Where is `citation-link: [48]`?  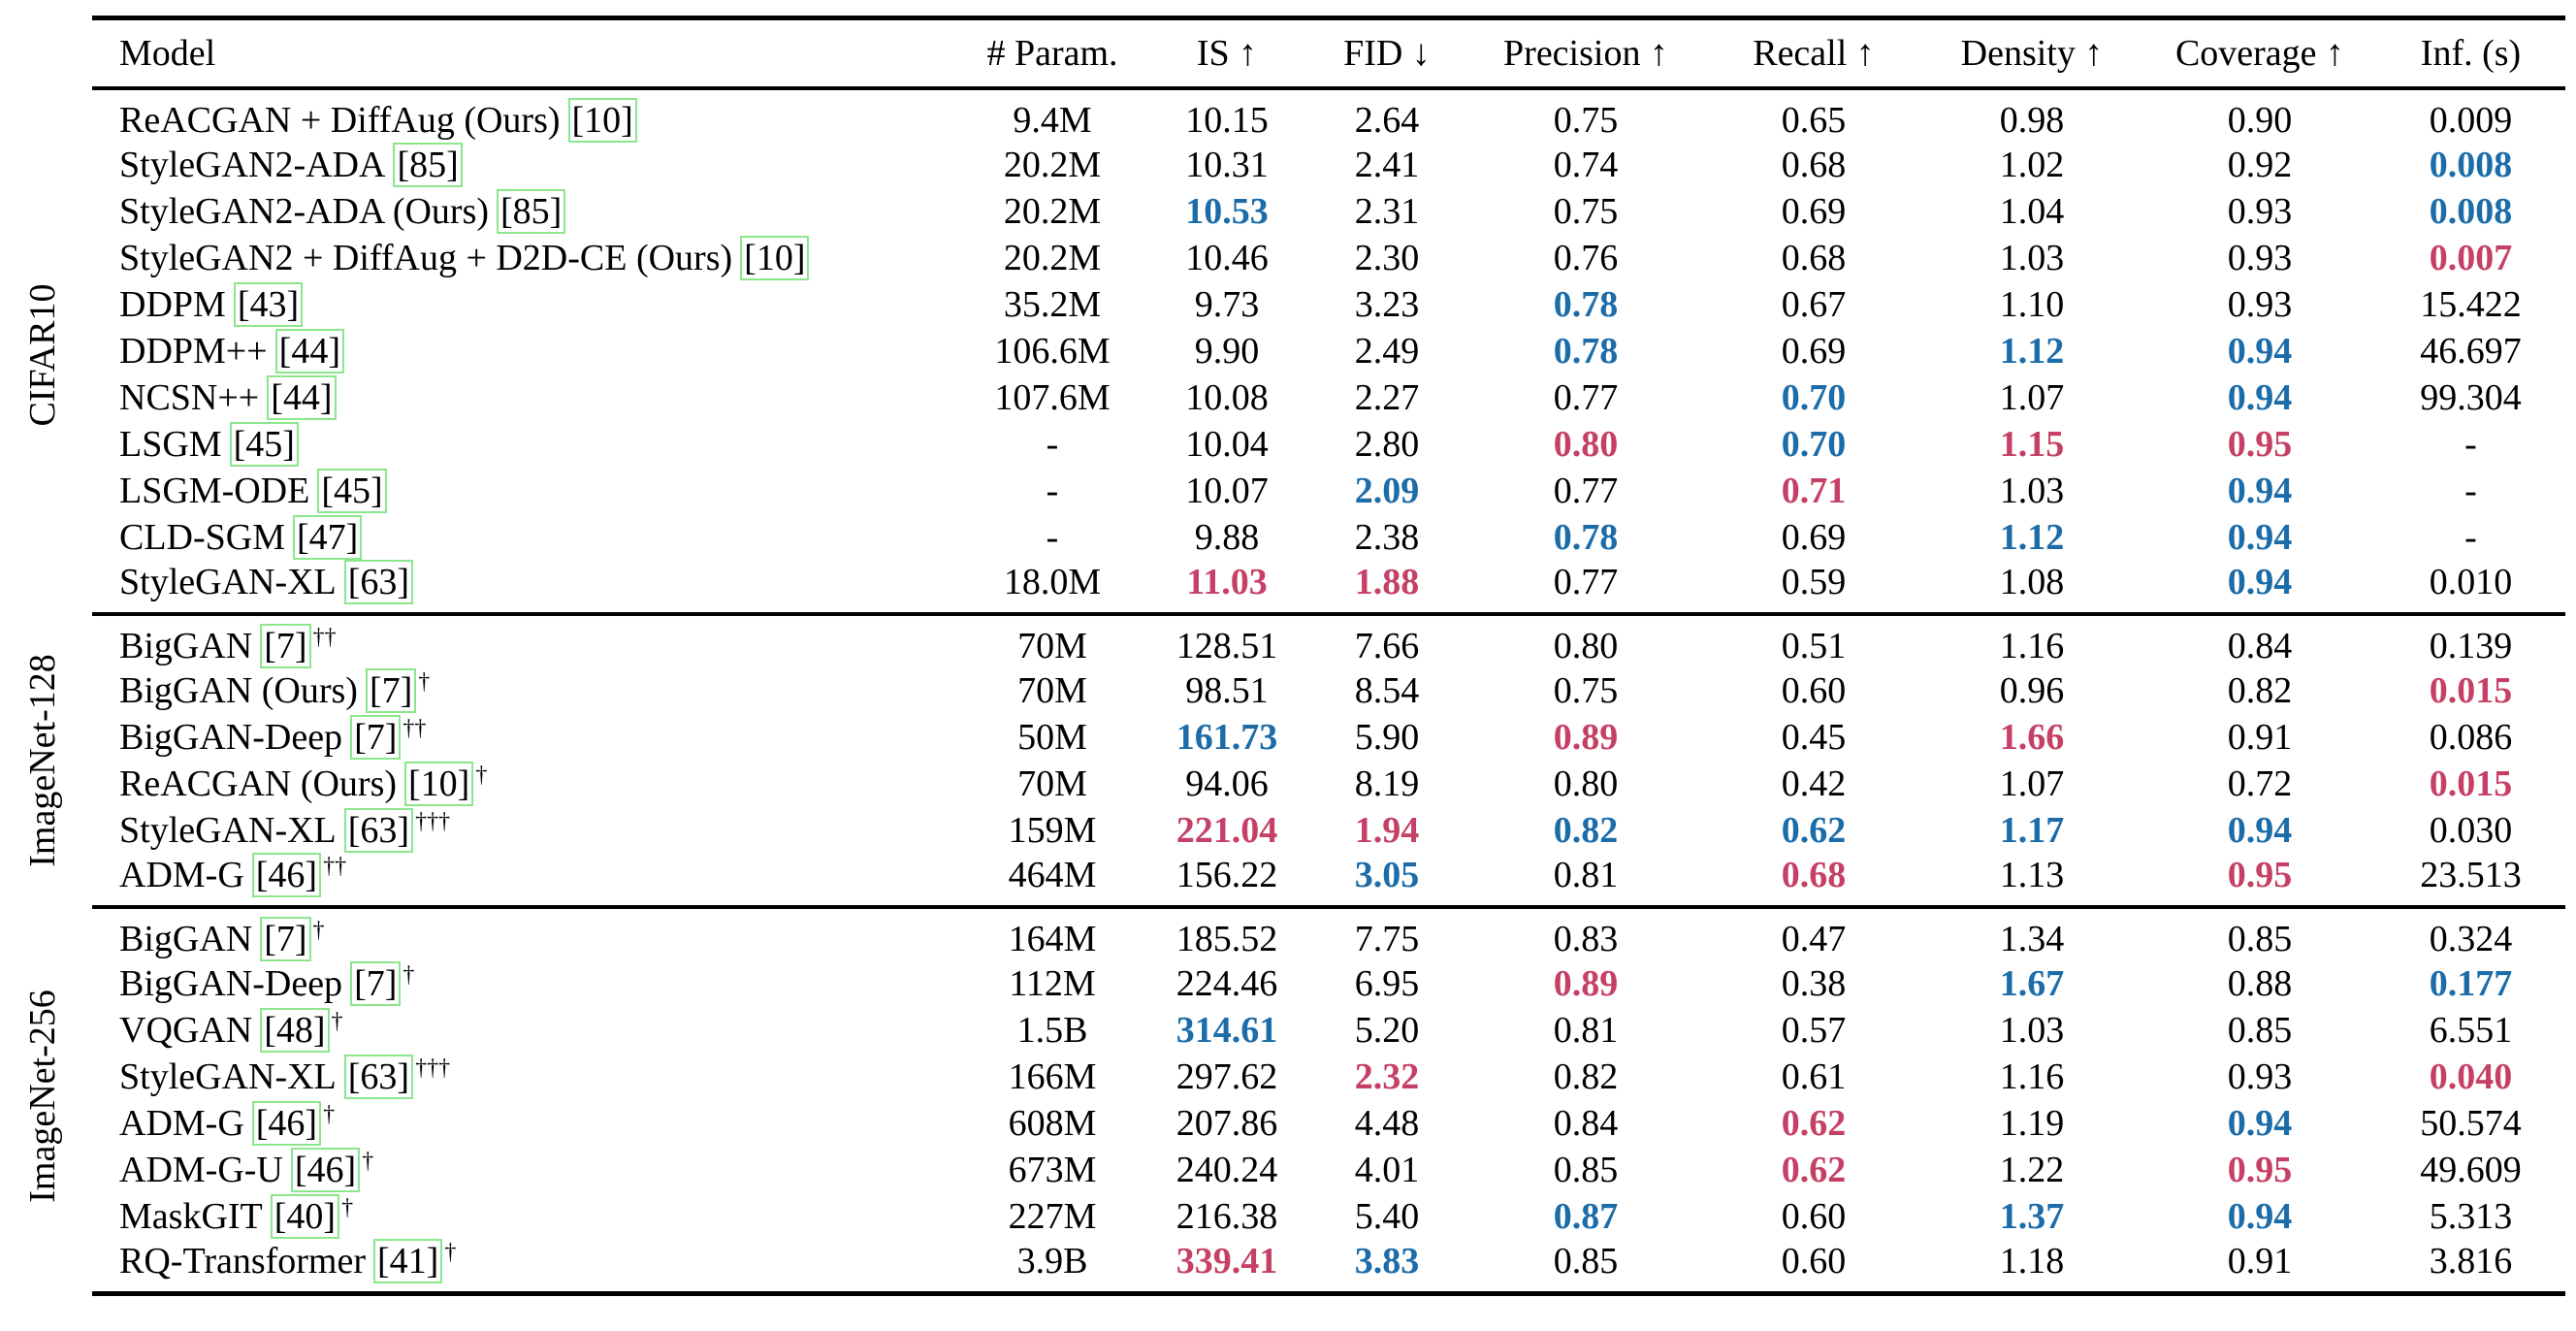
citation-link: [48] is located at coordinates (295, 1030).